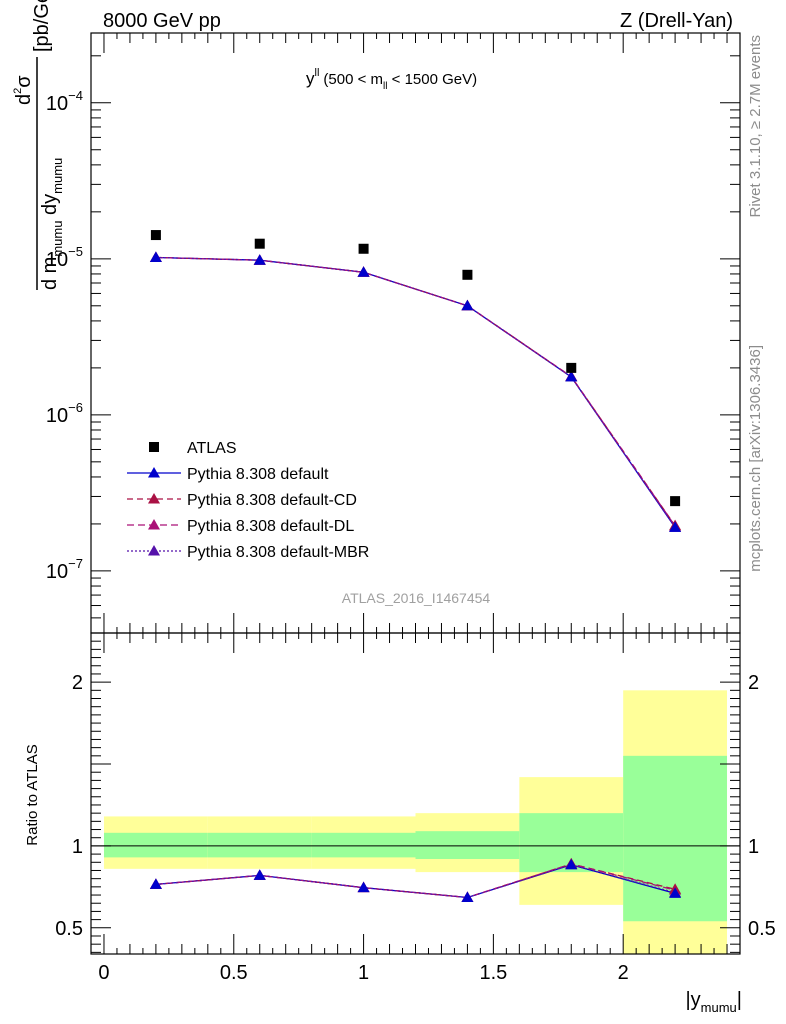 The width and height of the screenshot is (786, 1024). I want to click on ratio-line-mbr, so click(415, 881).